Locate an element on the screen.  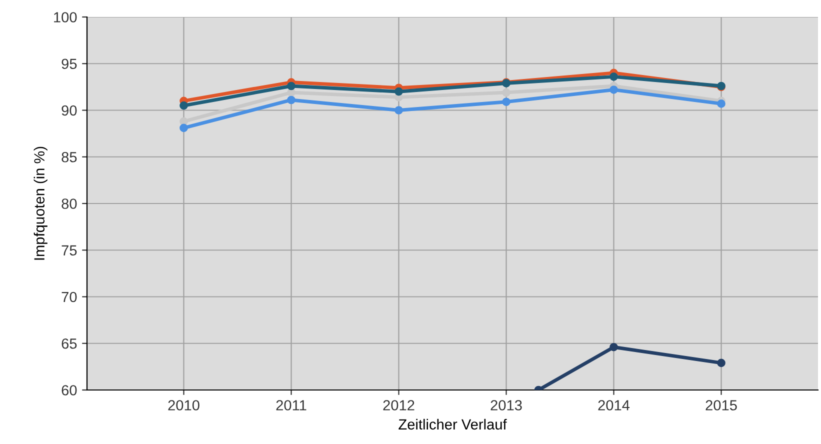
x-tick-label: 2015 is located at coordinates (721, 405).